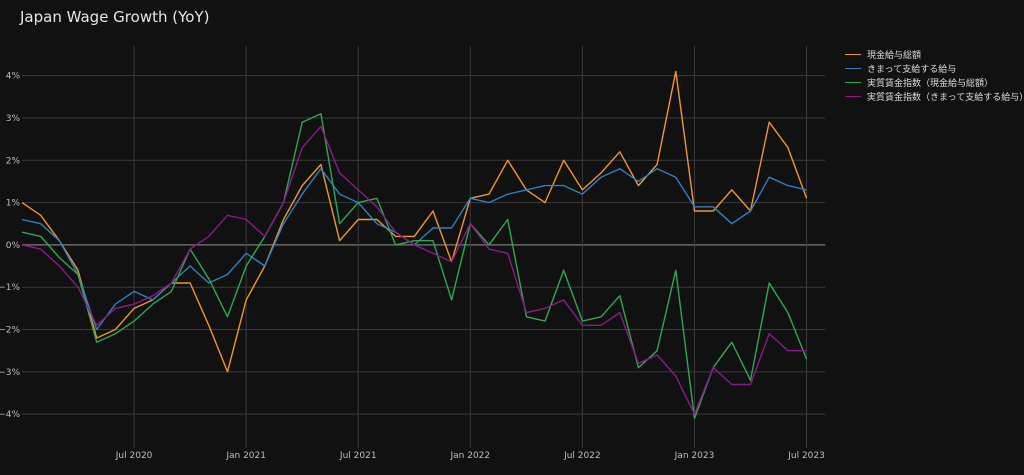 The height and width of the screenshot is (475, 1024). What do you see at coordinates (582, 456) in the screenshot?
I see `x-tick-label: Jul 2022` at bounding box center [582, 456].